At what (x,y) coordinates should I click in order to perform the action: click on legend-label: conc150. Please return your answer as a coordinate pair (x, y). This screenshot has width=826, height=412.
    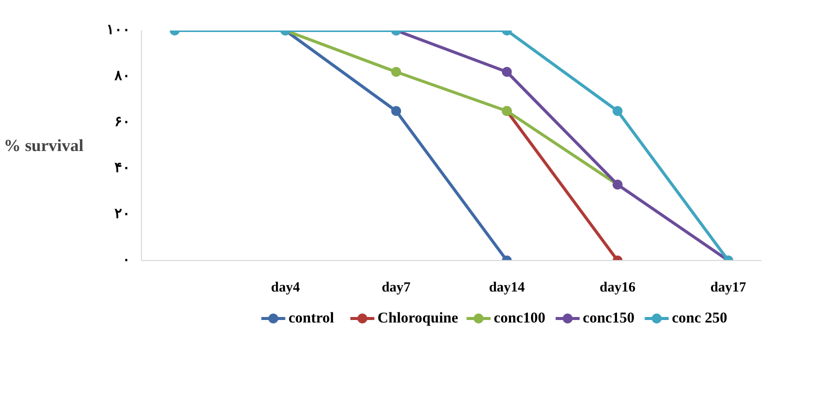
    Looking at the image, I should click on (608, 318).